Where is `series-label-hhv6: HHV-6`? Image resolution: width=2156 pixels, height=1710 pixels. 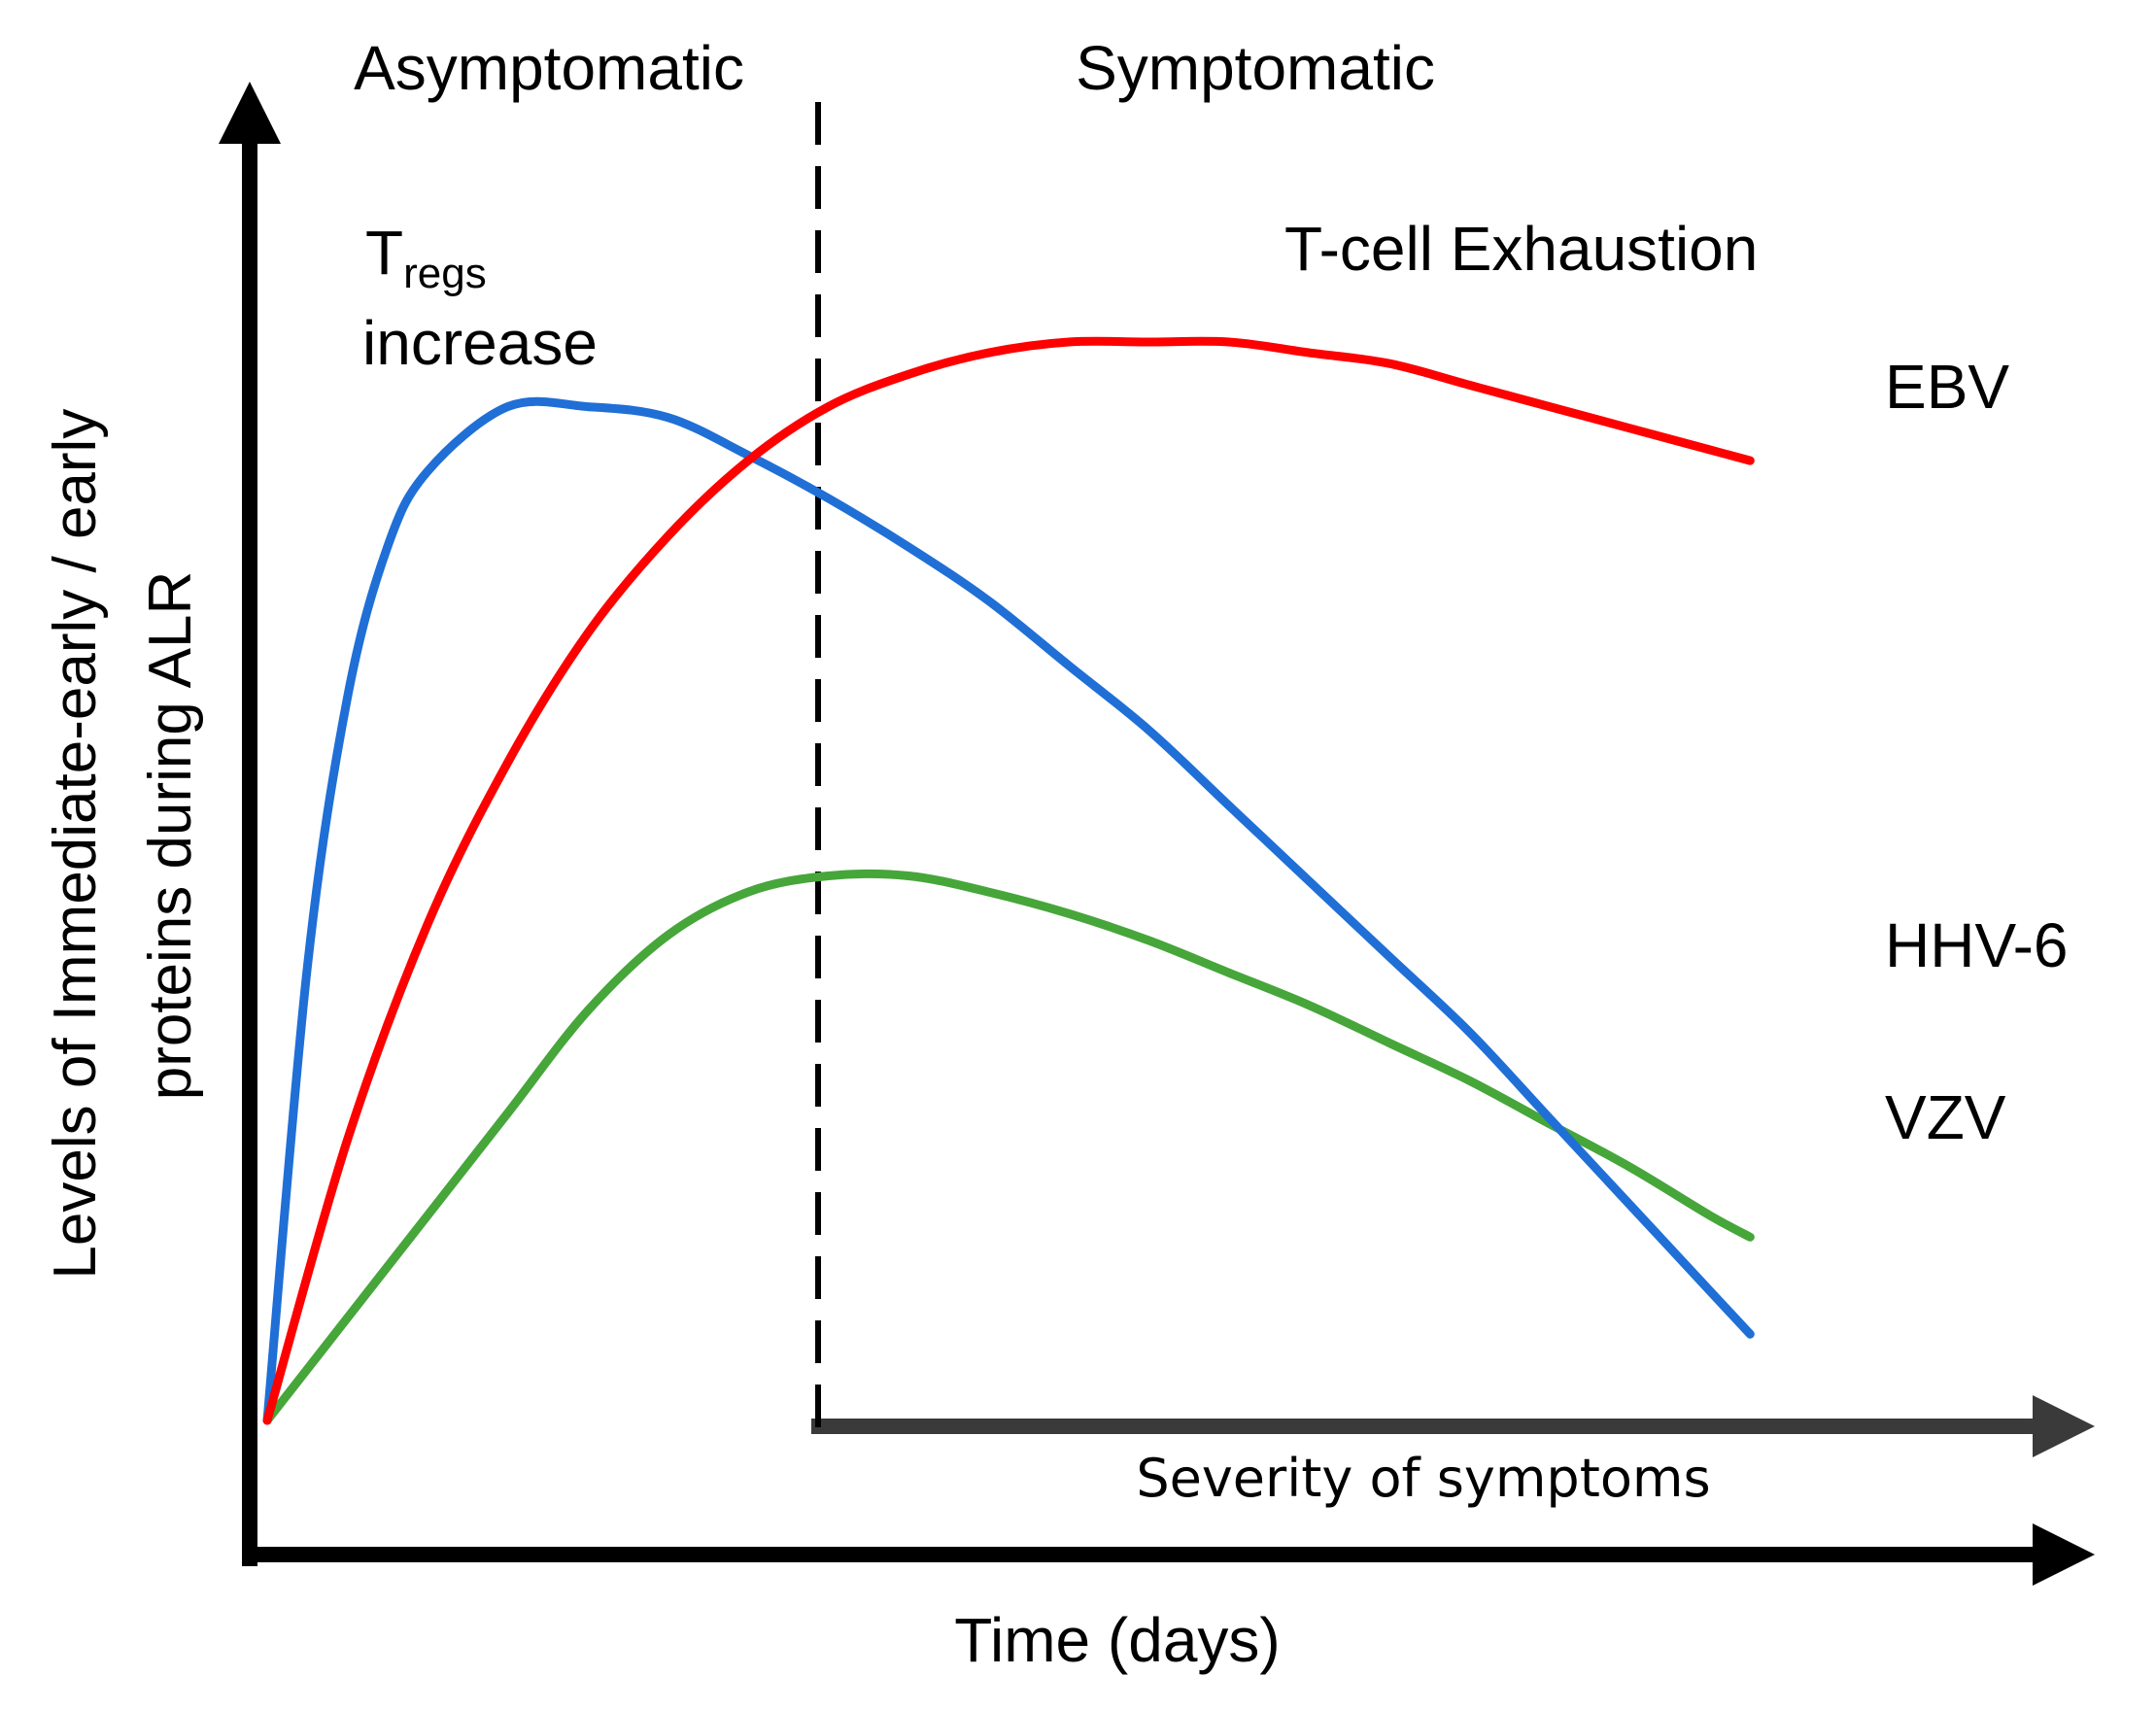 series-label-hhv6: HHV-6 is located at coordinates (1977, 945).